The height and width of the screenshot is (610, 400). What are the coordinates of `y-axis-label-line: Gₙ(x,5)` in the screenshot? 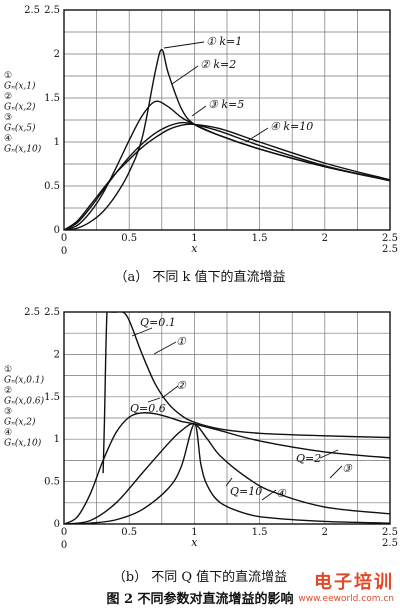 It's located at (20, 128).